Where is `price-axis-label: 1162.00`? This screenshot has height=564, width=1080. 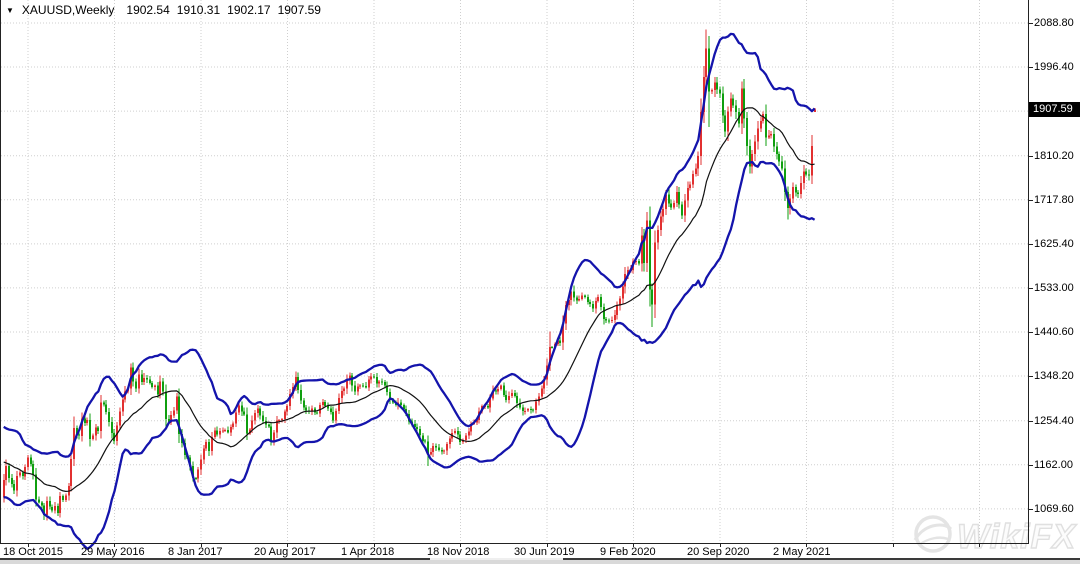 price-axis-label: 1162.00 is located at coordinates (1053, 465).